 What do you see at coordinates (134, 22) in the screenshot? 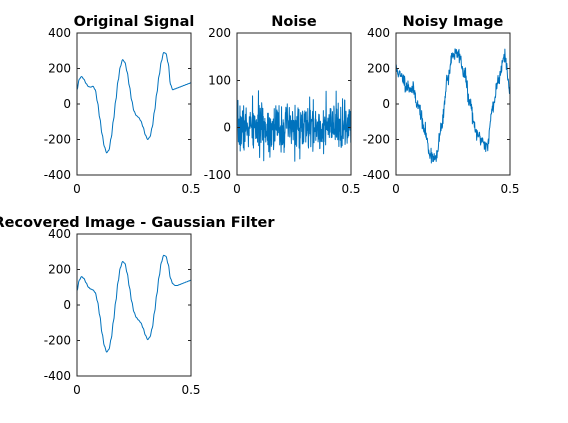
I see `chart-title: Original Signal` at bounding box center [134, 22].